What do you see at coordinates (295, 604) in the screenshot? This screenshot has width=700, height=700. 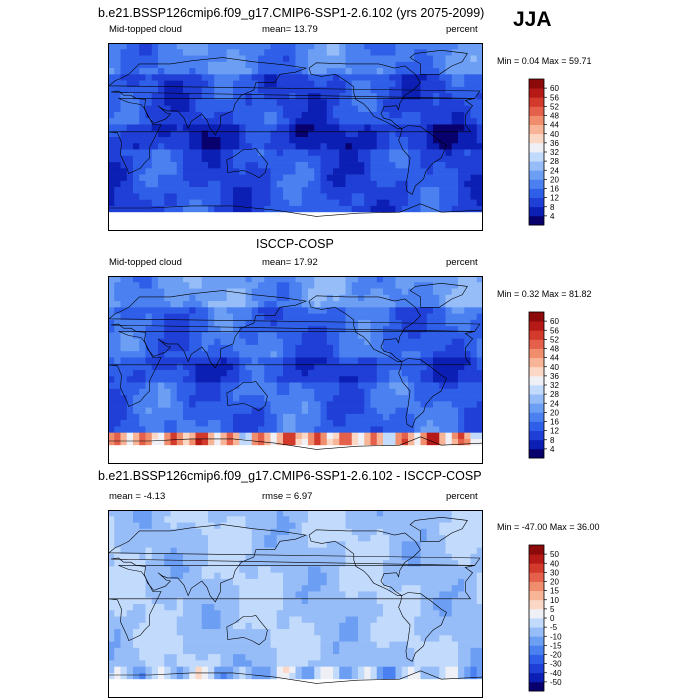 I see `panel-3-map` at bounding box center [295, 604].